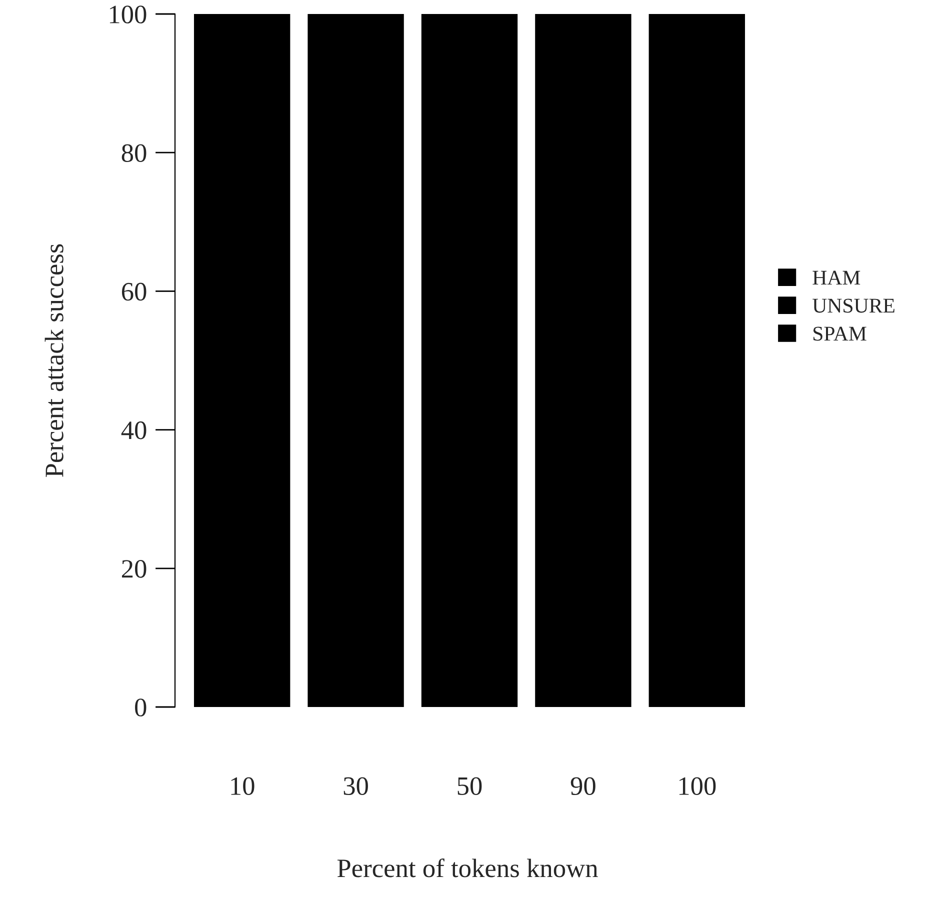 This screenshot has height=897, width=946. What do you see at coordinates (697, 786) in the screenshot?
I see `x-tick-label: 100` at bounding box center [697, 786].